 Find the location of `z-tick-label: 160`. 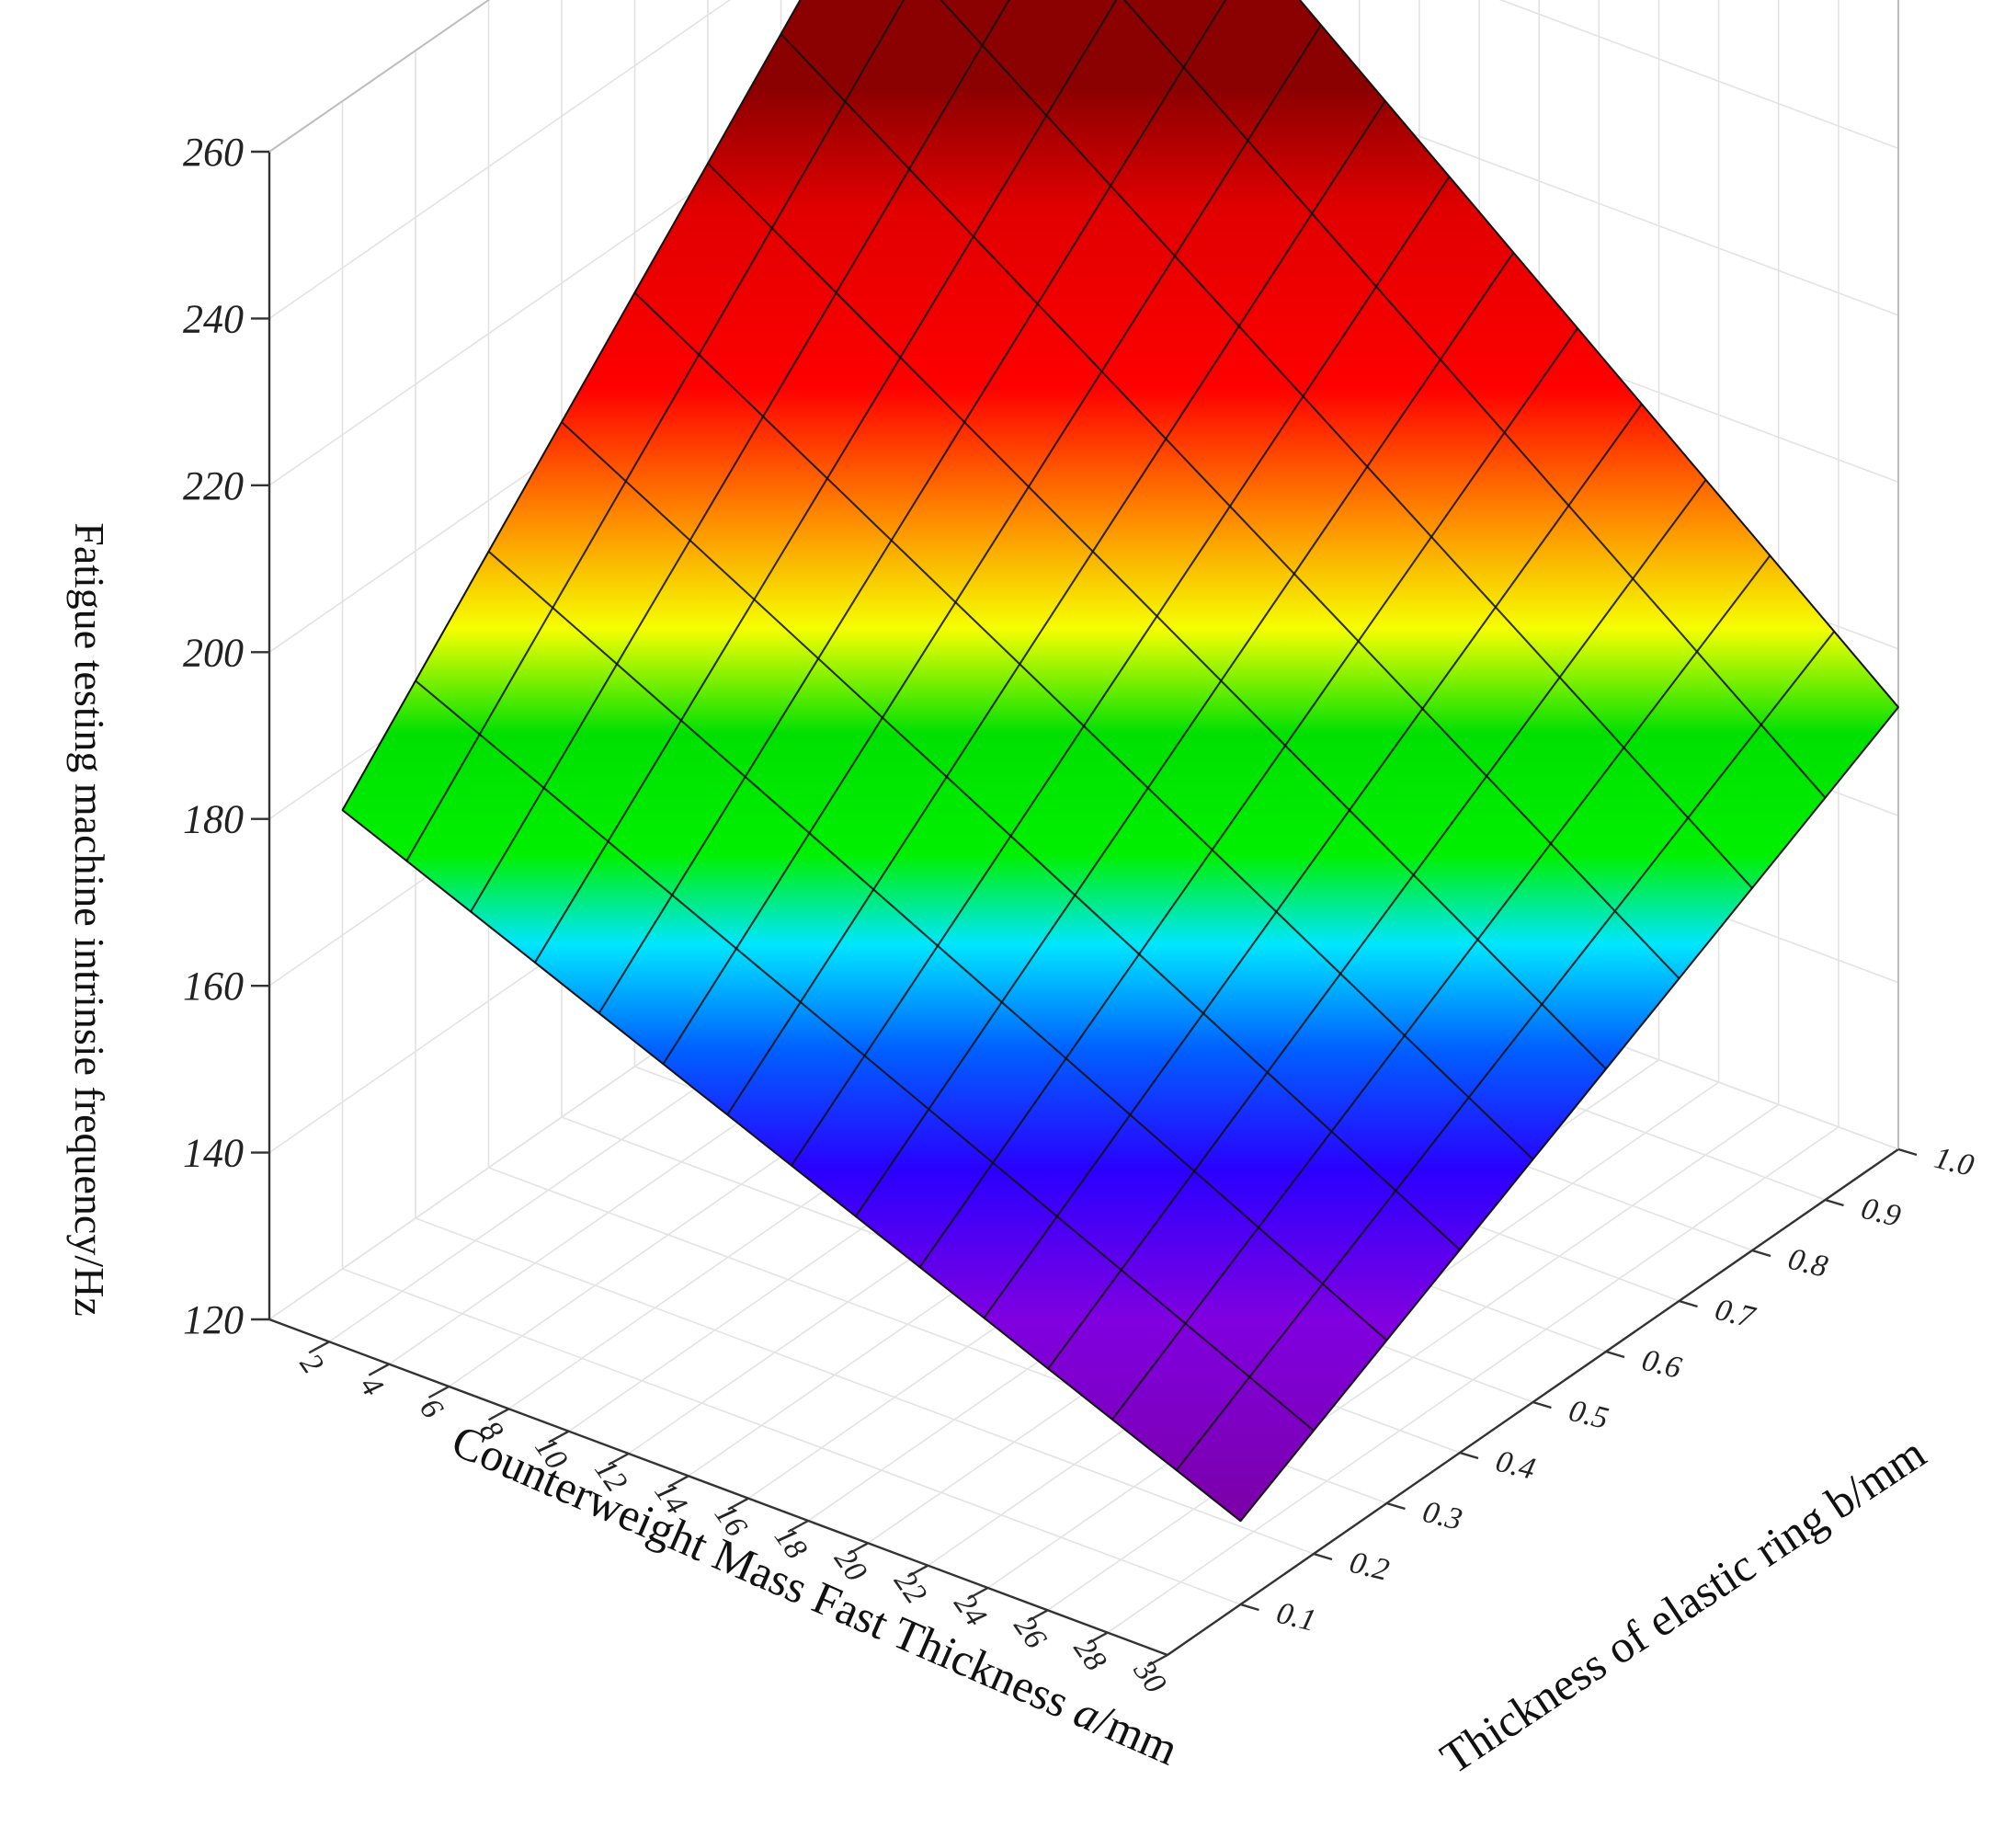

z-tick-label: 160 is located at coordinates (213, 987).